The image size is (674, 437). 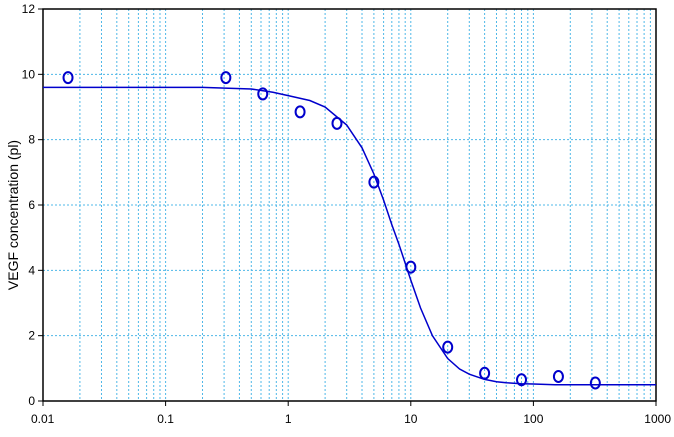 I want to click on x-tick-label: 10, so click(x=411, y=419).